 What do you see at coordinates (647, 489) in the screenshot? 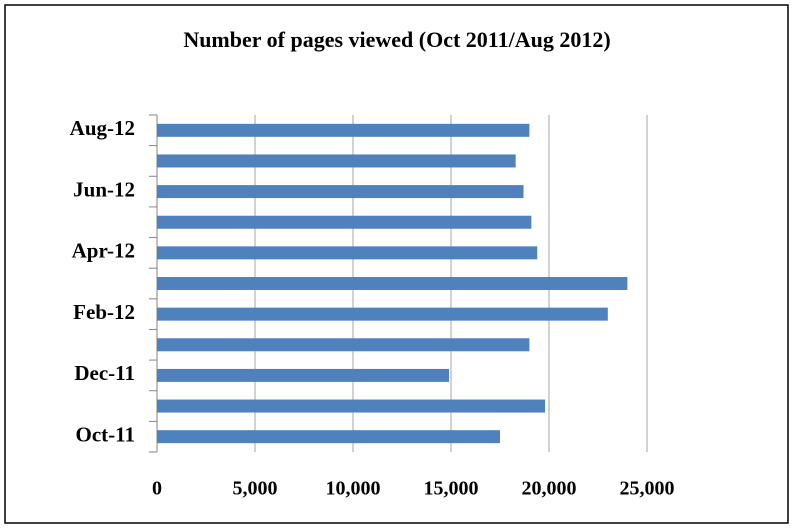
I see `x-tick-label: 25,000` at bounding box center [647, 489].